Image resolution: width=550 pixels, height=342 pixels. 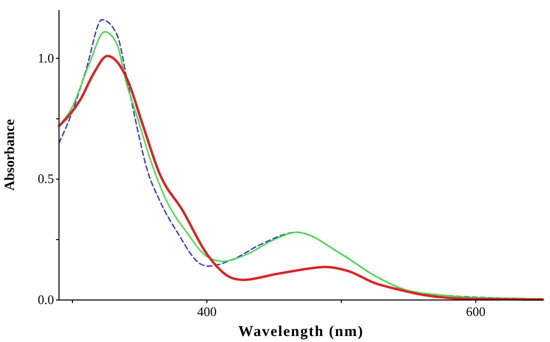 What do you see at coordinates (46, 58) in the screenshot?
I see `y-tick-label: 1.0` at bounding box center [46, 58].